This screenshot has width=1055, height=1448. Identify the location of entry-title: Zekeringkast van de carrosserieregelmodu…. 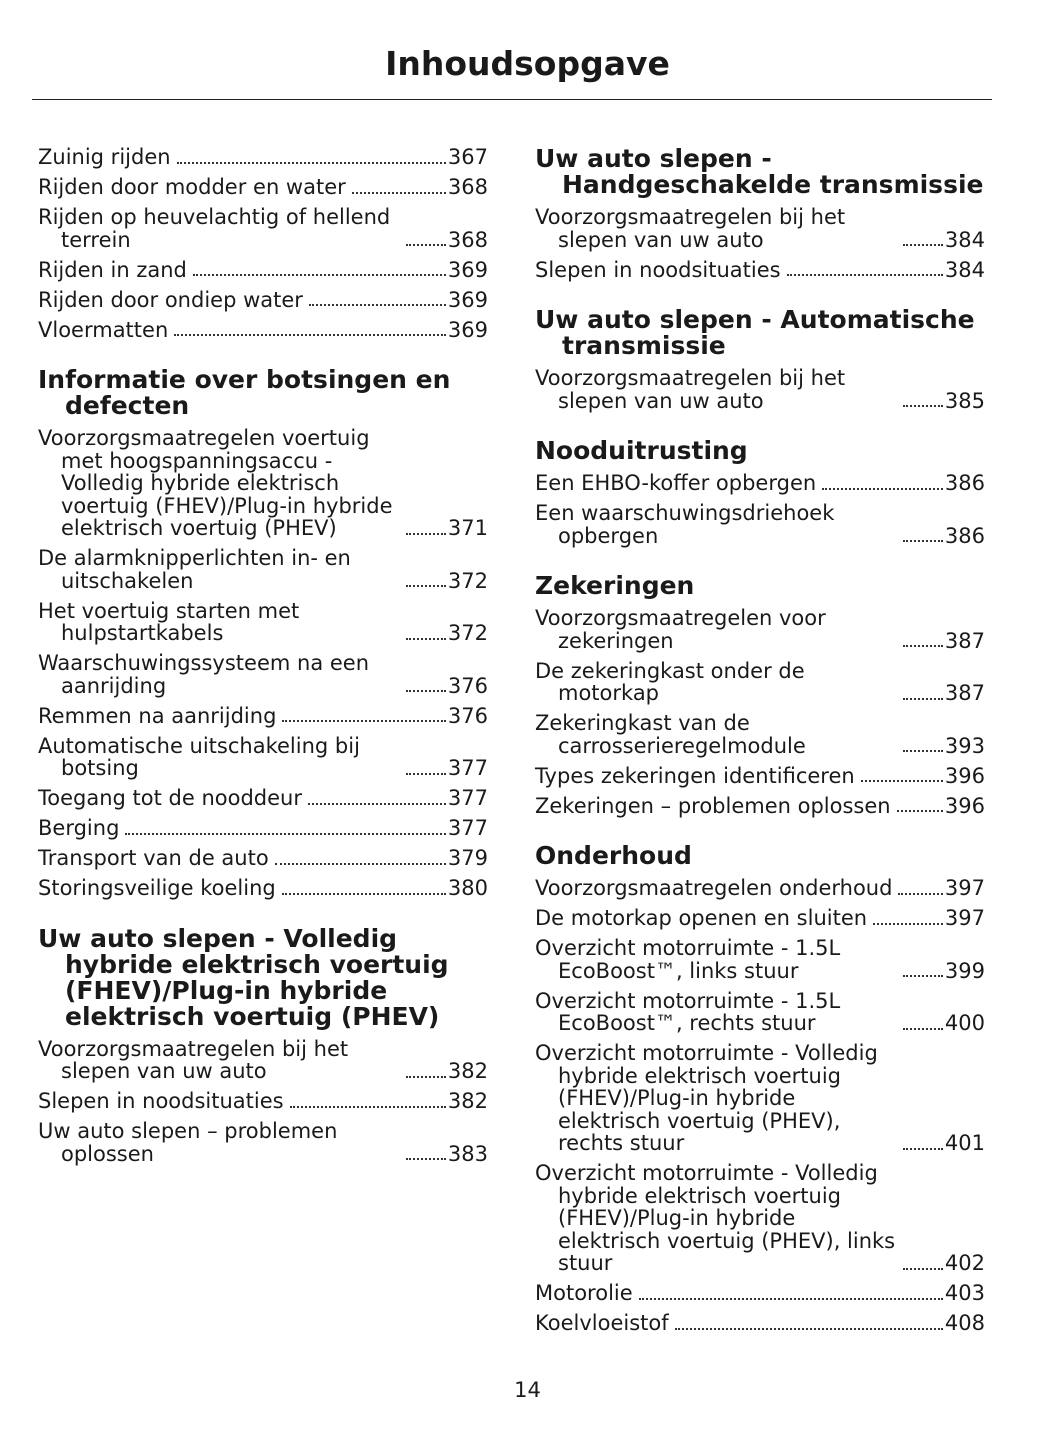
(670, 734).